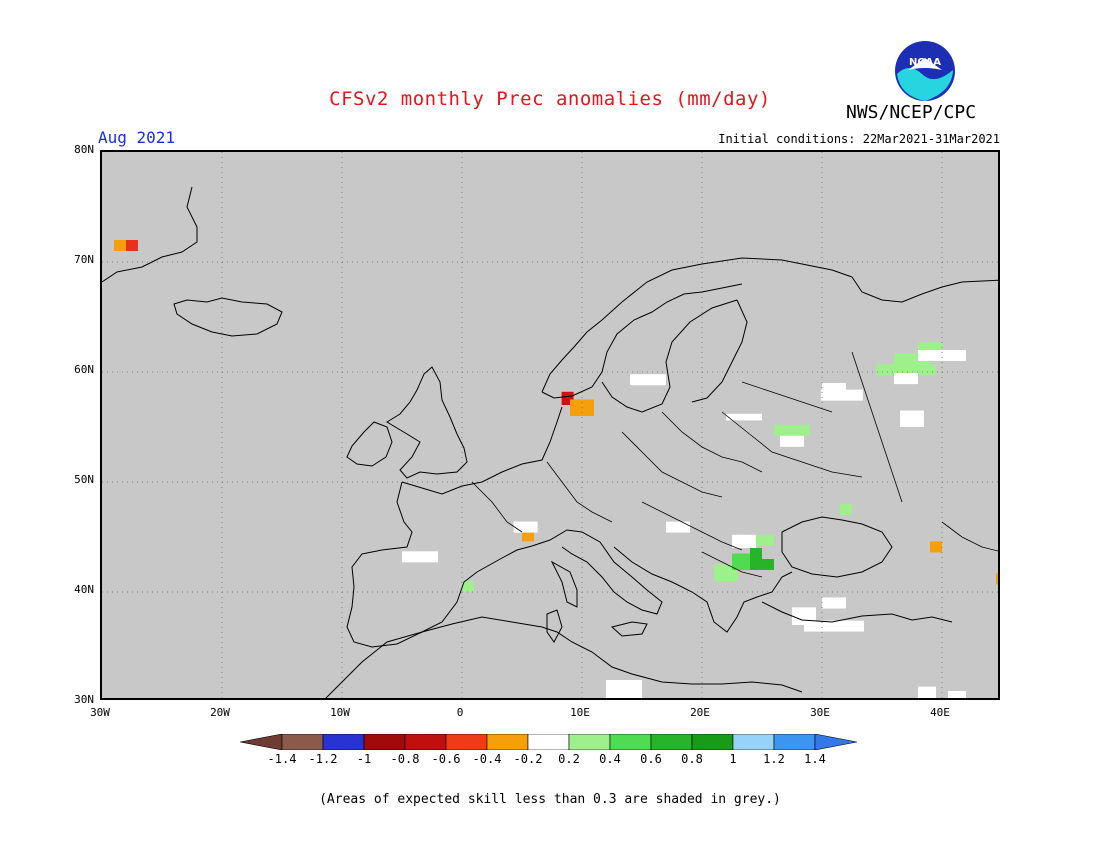 This screenshot has height=850, width=1100. Describe the element at coordinates (859, 139) in the screenshot. I see `initial-conditions: Initial conditions: 22Mar2021-31Mar2021` at that location.